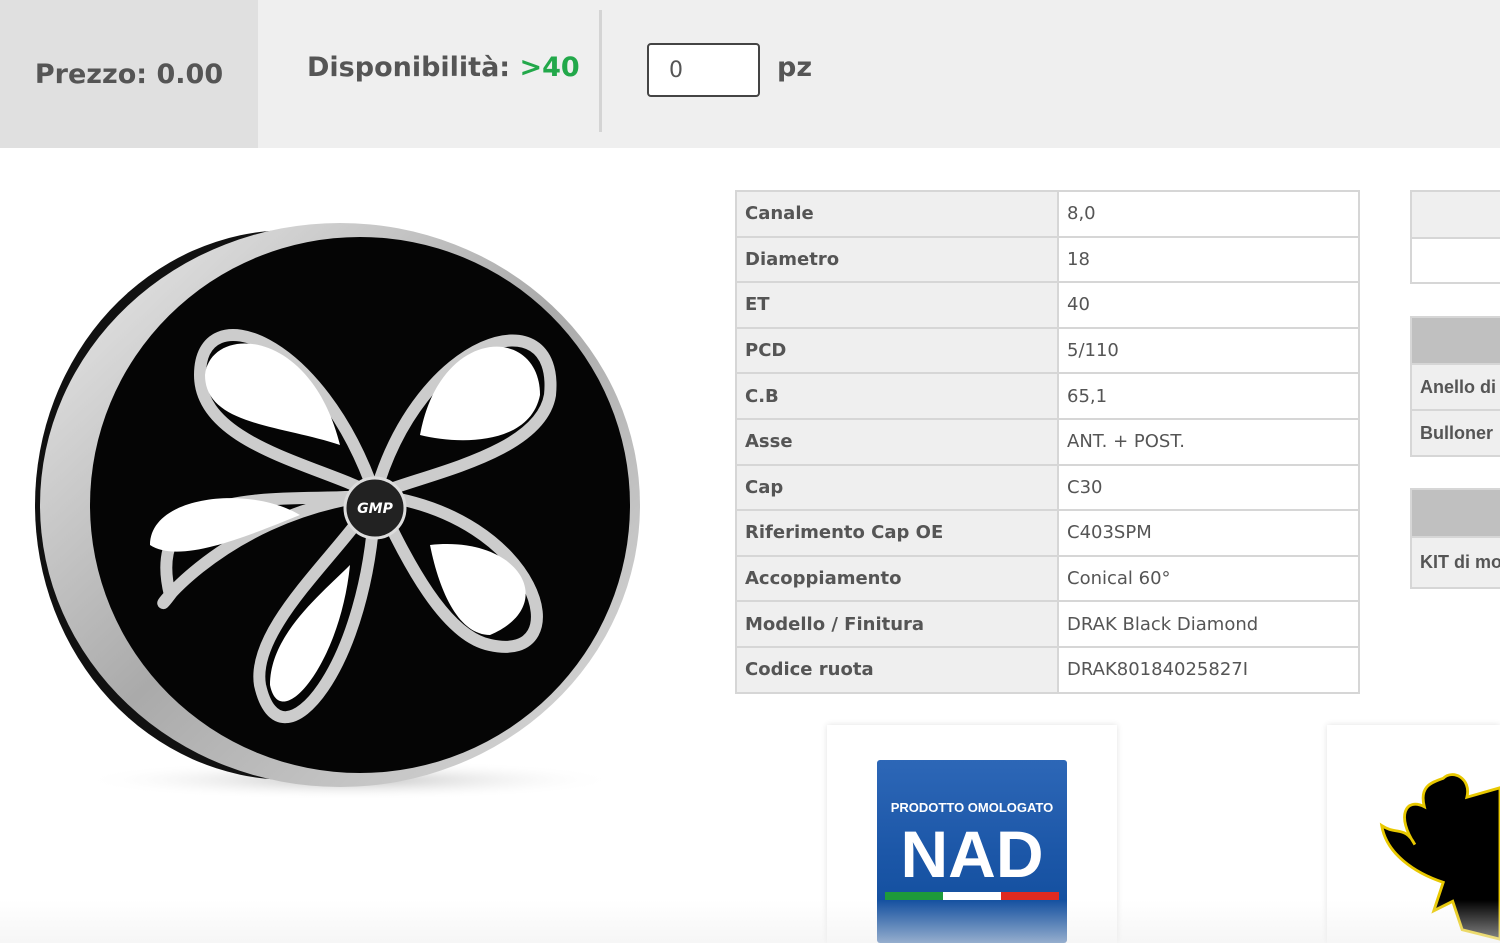 This screenshot has width=1500, height=943. What do you see at coordinates (1208, 214) in the screenshot?
I see `spec-value: 8,0` at bounding box center [1208, 214].